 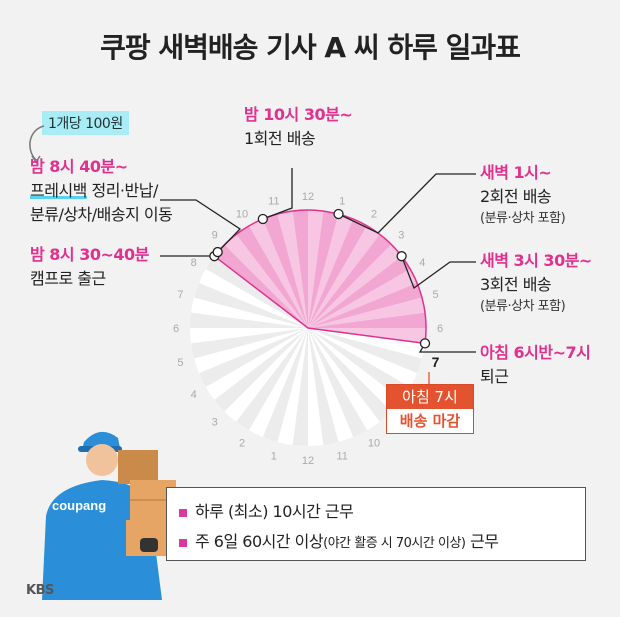 I want to click on time-markers, so click(x=320, y=278).